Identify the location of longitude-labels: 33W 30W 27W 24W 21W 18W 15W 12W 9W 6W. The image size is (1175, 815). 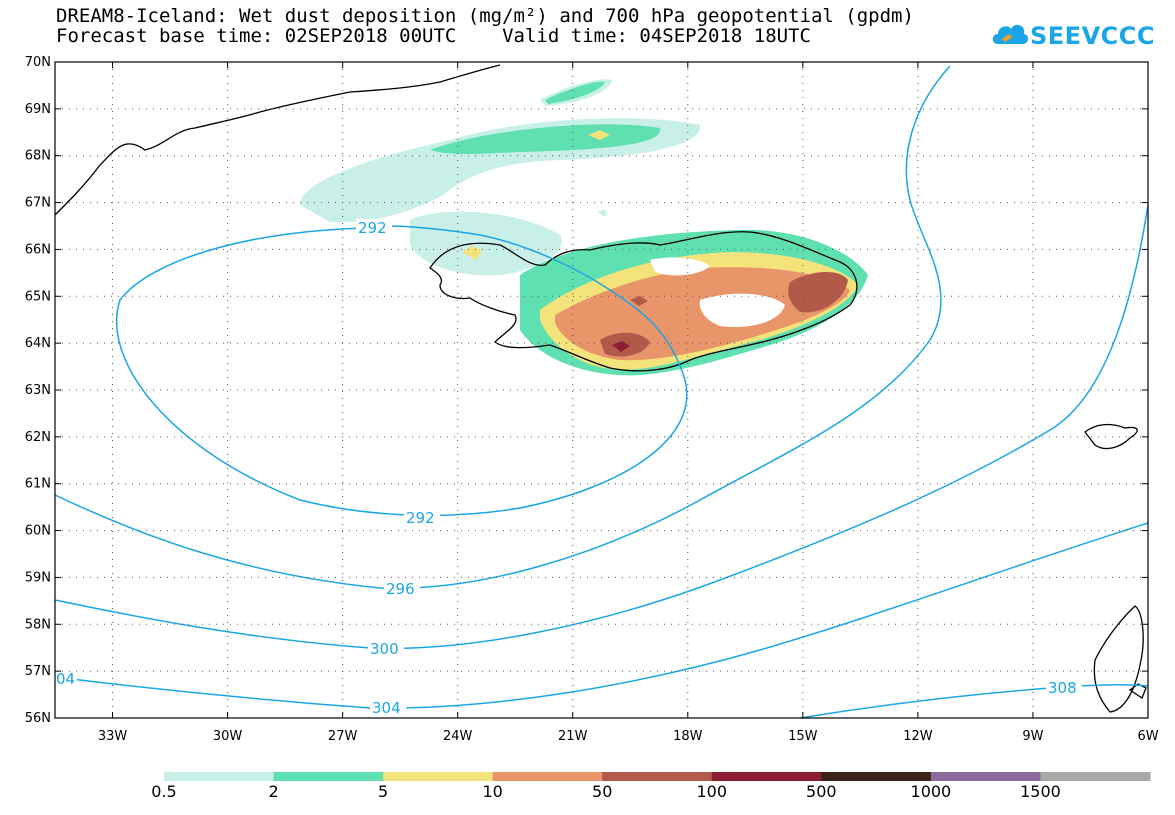
(628, 736).